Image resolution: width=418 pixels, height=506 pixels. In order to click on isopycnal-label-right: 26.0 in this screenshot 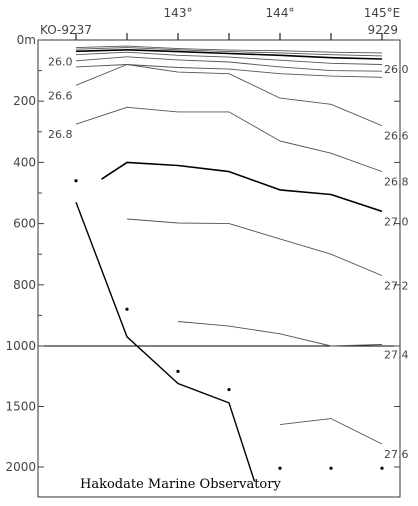, I will do `click(396, 69)`.